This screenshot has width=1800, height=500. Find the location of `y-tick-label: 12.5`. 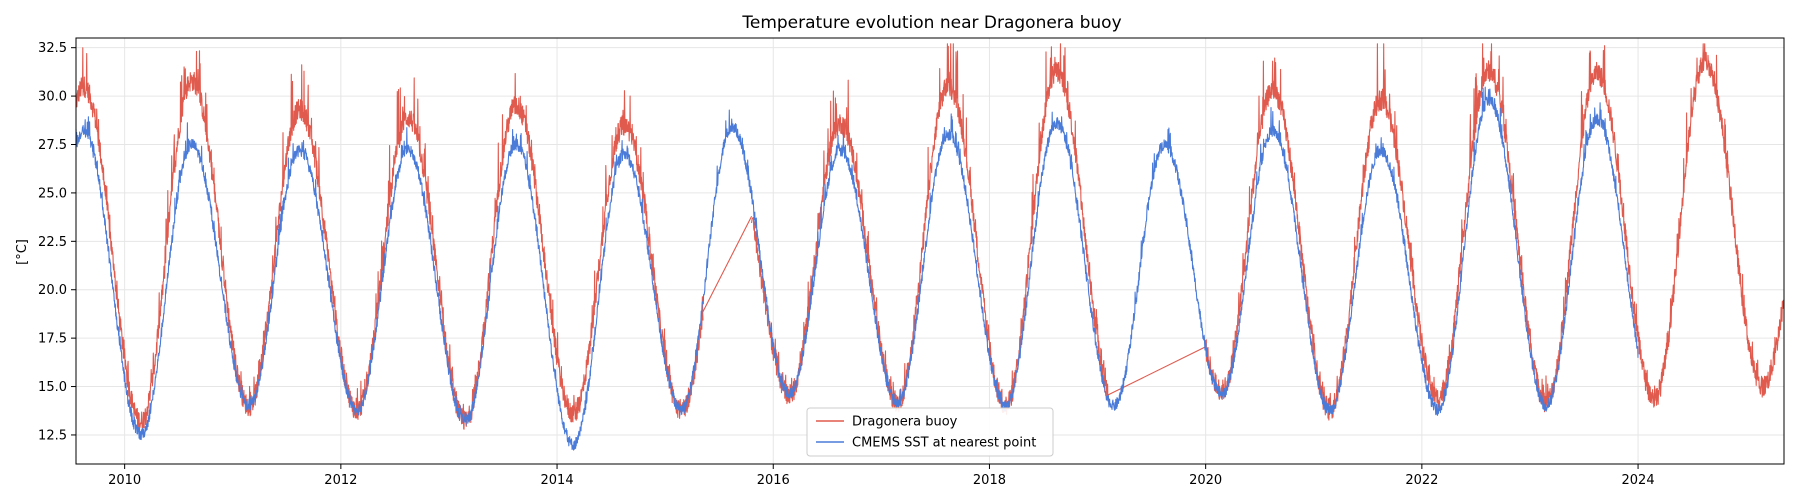

y-tick-label: 12.5 is located at coordinates (52, 435).